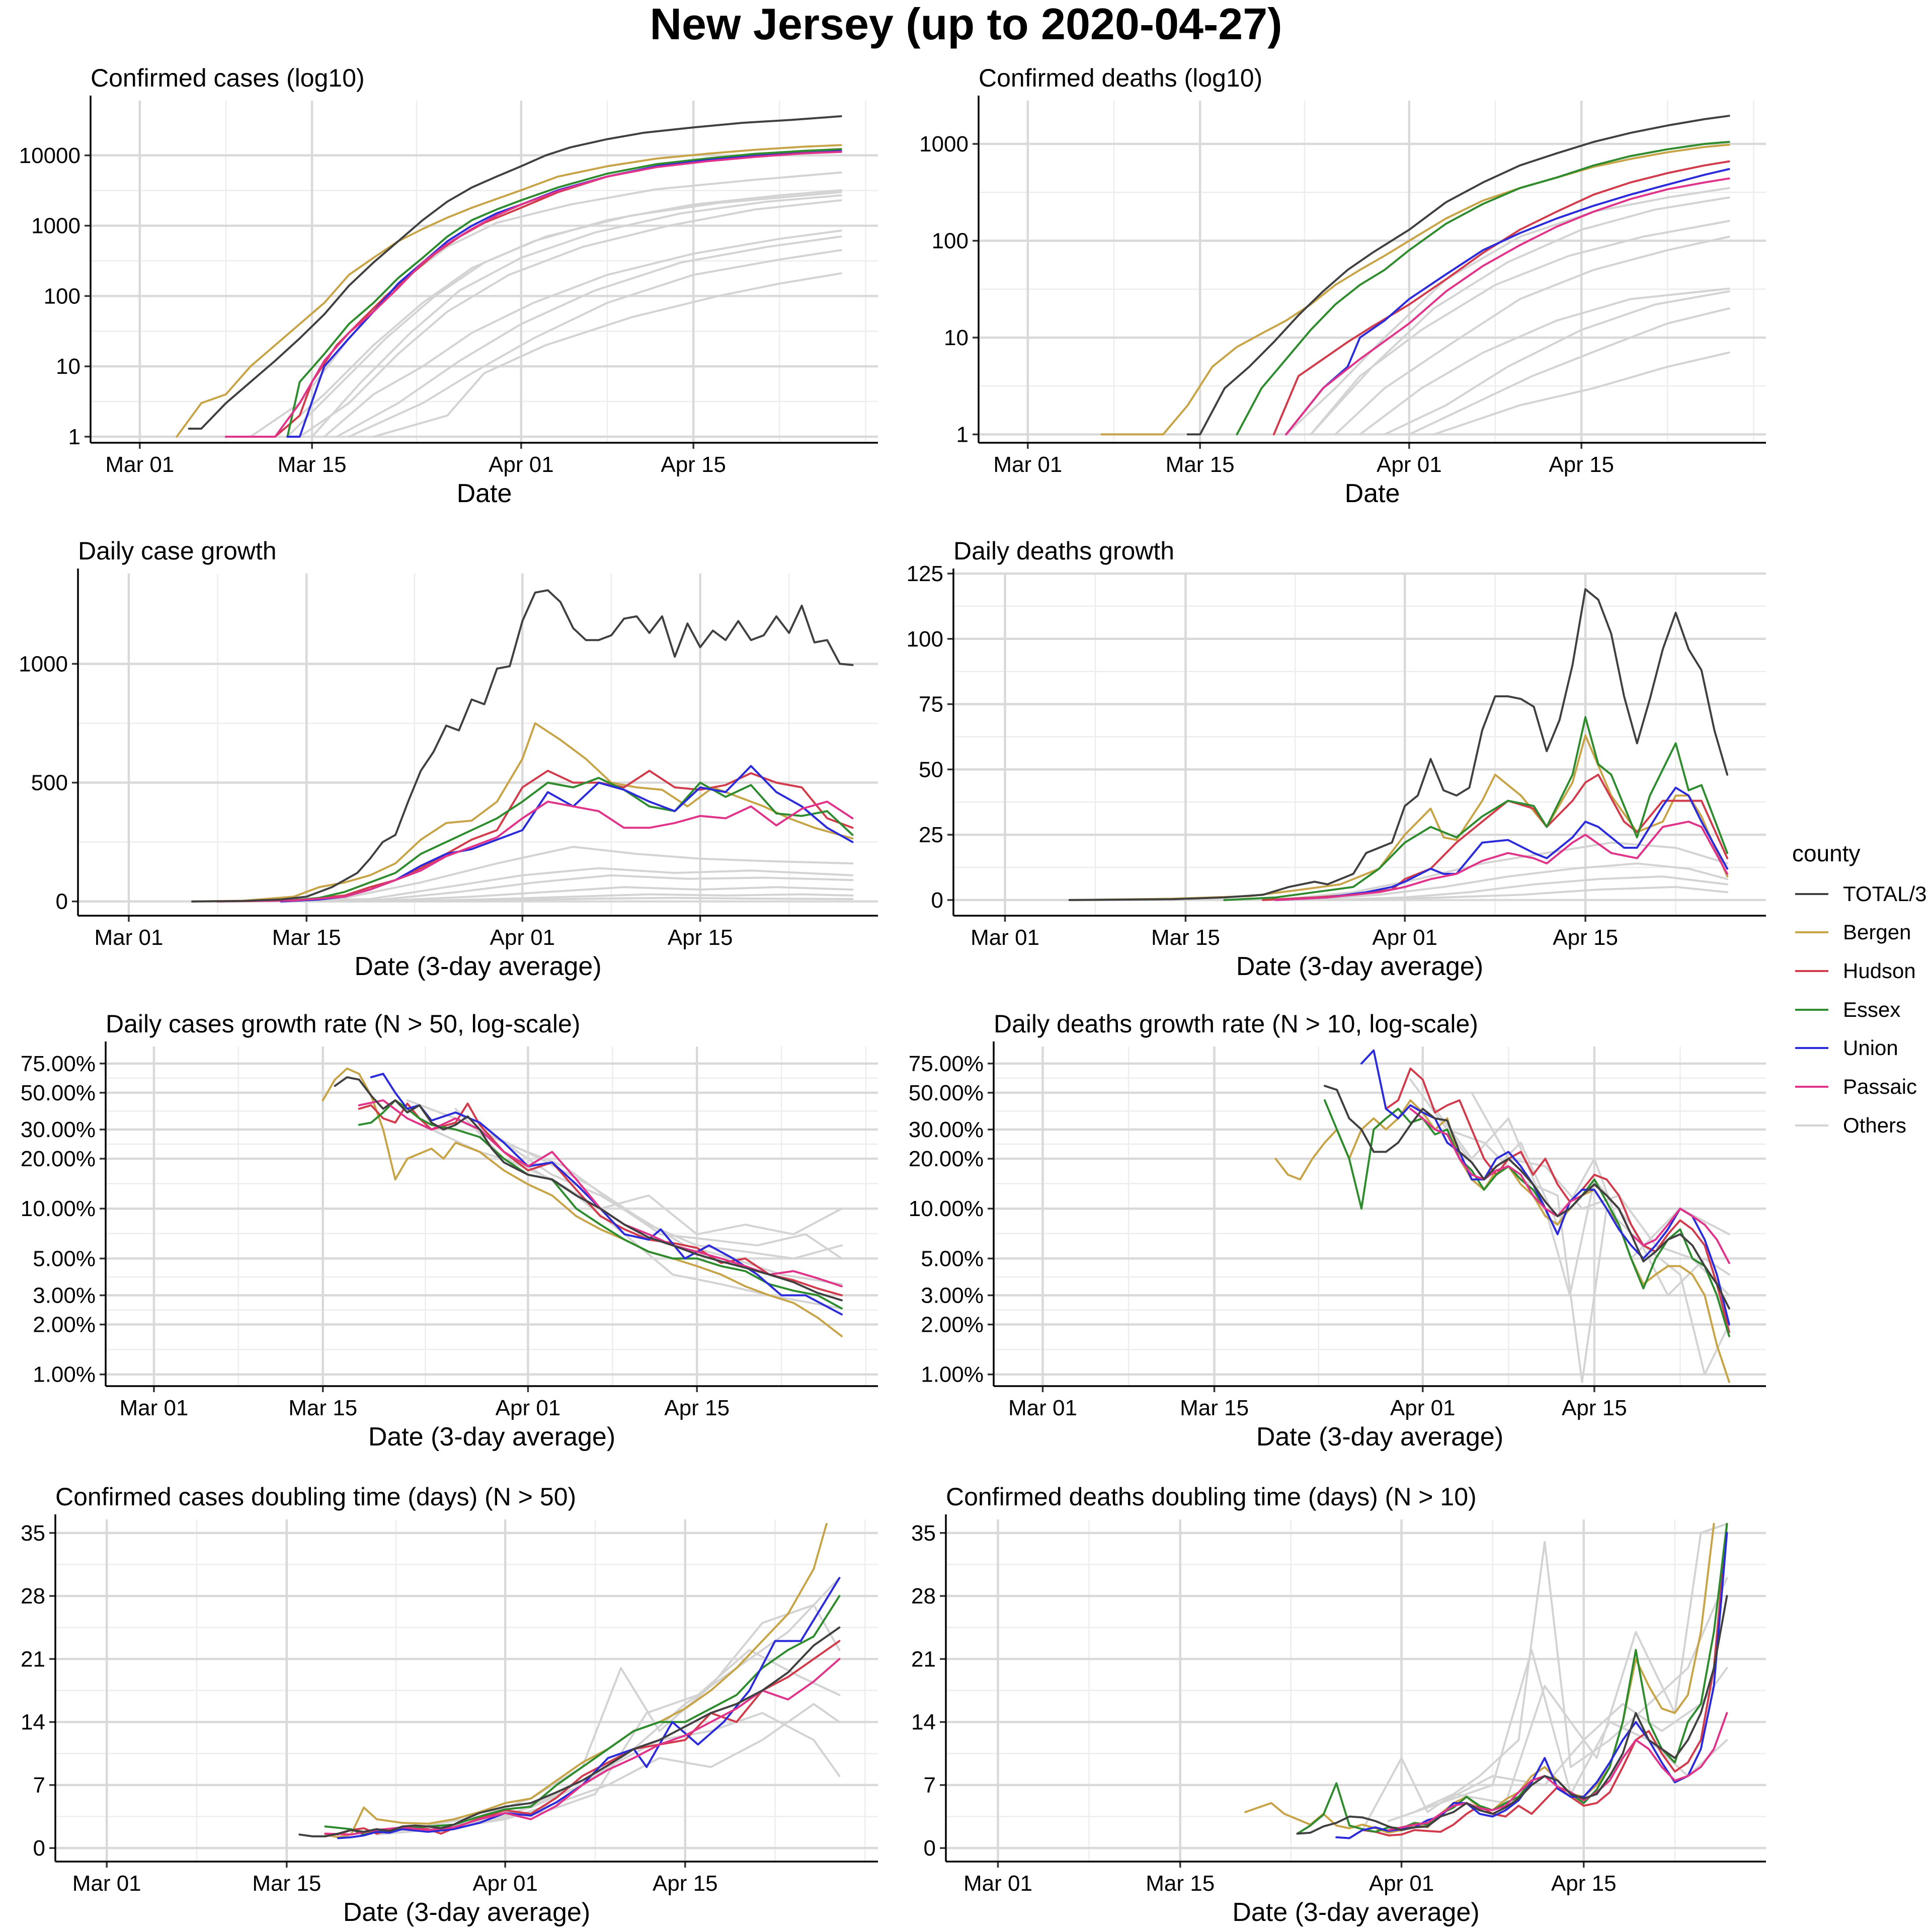 This screenshot has height=1932, width=1932. What do you see at coordinates (1826, 853) in the screenshot?
I see `legend-title: county` at bounding box center [1826, 853].